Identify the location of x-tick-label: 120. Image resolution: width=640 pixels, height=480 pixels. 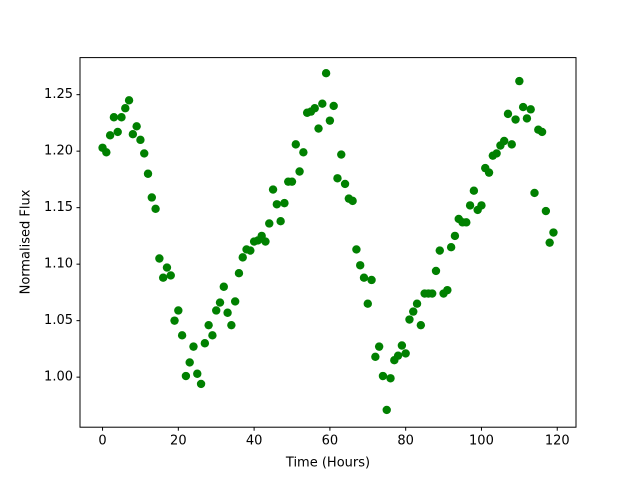
(557, 441).